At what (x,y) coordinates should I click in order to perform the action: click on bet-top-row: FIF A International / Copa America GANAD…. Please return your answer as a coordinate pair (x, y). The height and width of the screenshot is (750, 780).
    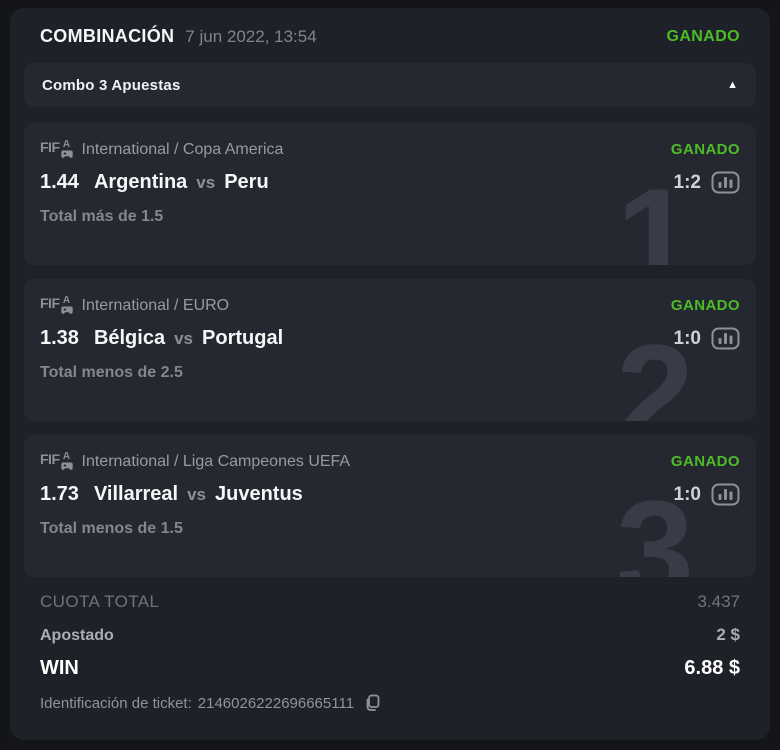
    Looking at the image, I should click on (390, 149).